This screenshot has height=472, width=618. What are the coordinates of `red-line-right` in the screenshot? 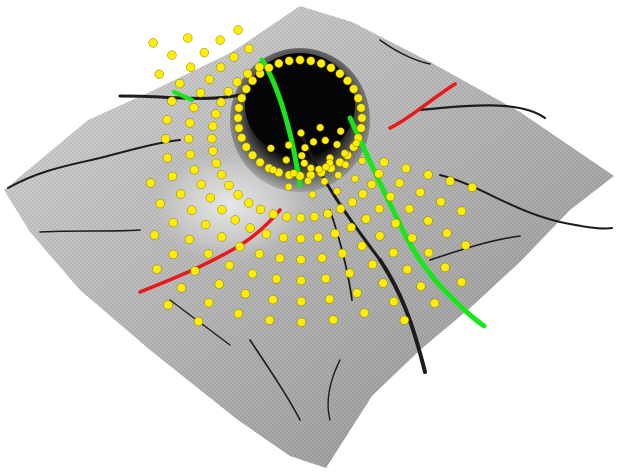 It's located at (422, 106).